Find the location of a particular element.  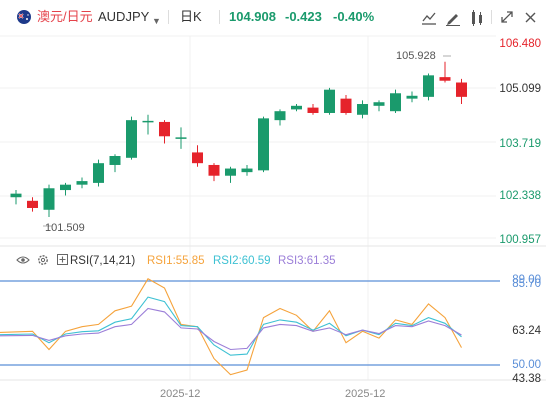

indicator-settings-button is located at coordinates (477, 18).